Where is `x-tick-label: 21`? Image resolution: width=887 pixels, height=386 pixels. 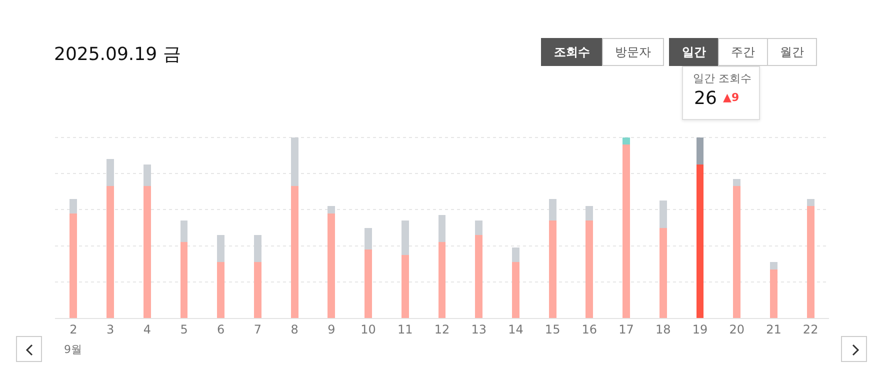 x-tick-label: 21 is located at coordinates (774, 329).